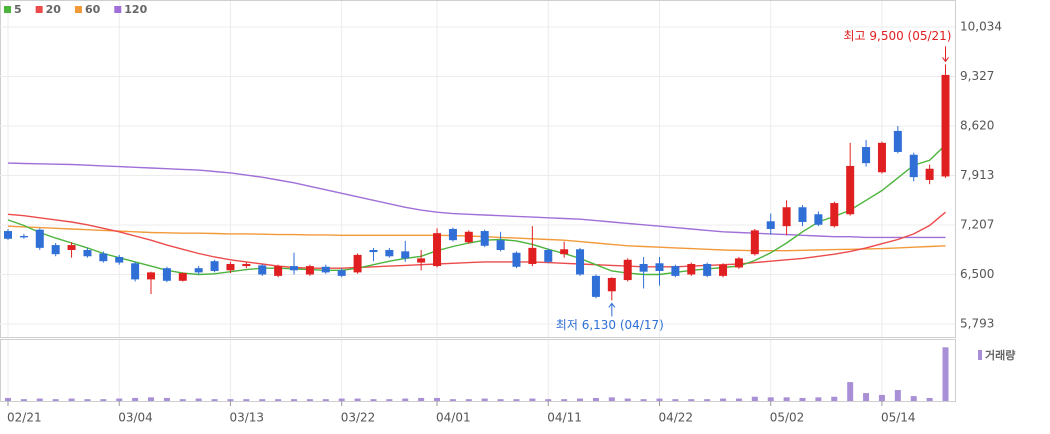 The height and width of the screenshot is (434, 1050). I want to click on x-tick-label: 03/04, so click(135, 418).